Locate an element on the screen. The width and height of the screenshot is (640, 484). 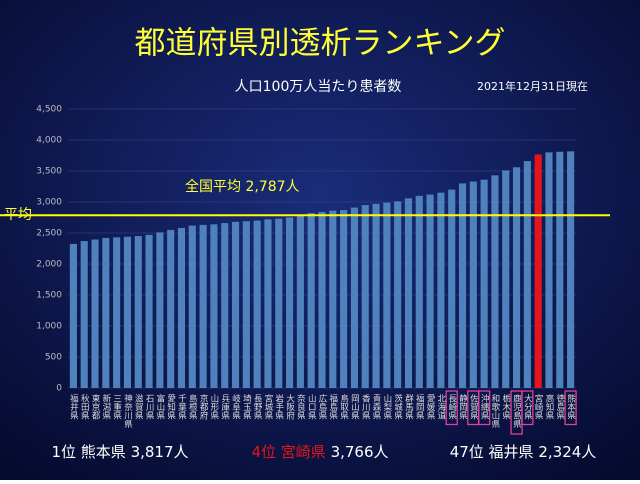
y-tick-label: 3,500 is located at coordinates (49, 172).